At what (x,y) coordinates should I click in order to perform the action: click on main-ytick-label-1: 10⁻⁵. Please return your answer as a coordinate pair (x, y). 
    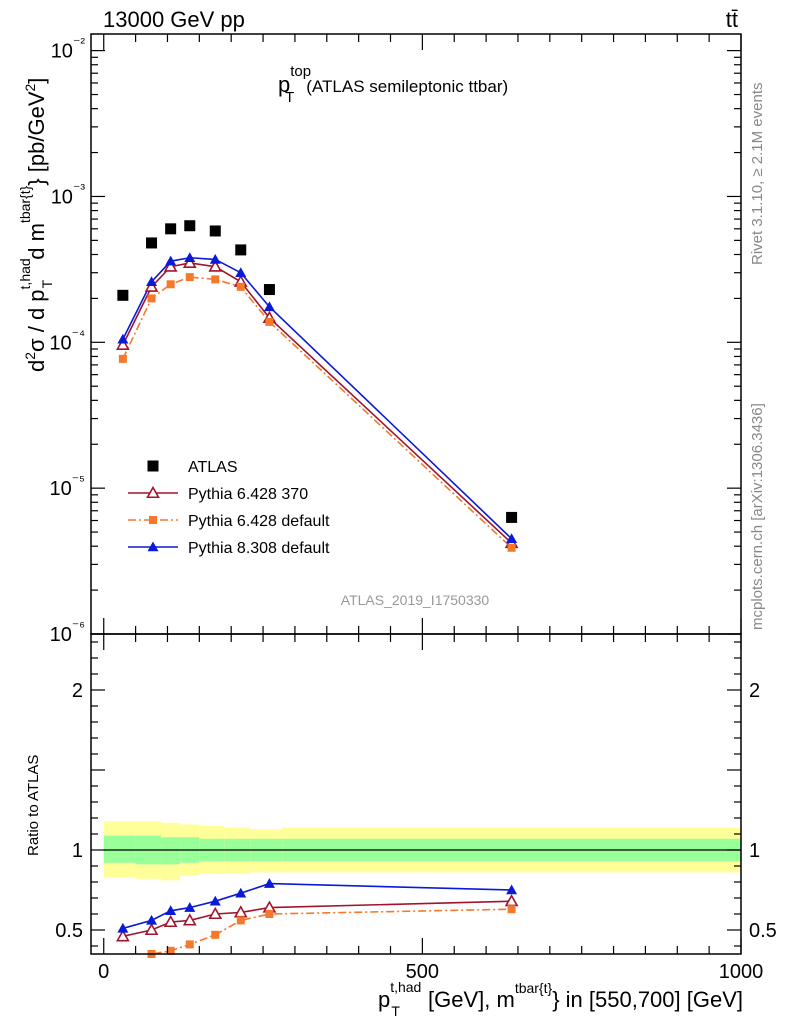
    Looking at the image, I should click on (67, 486).